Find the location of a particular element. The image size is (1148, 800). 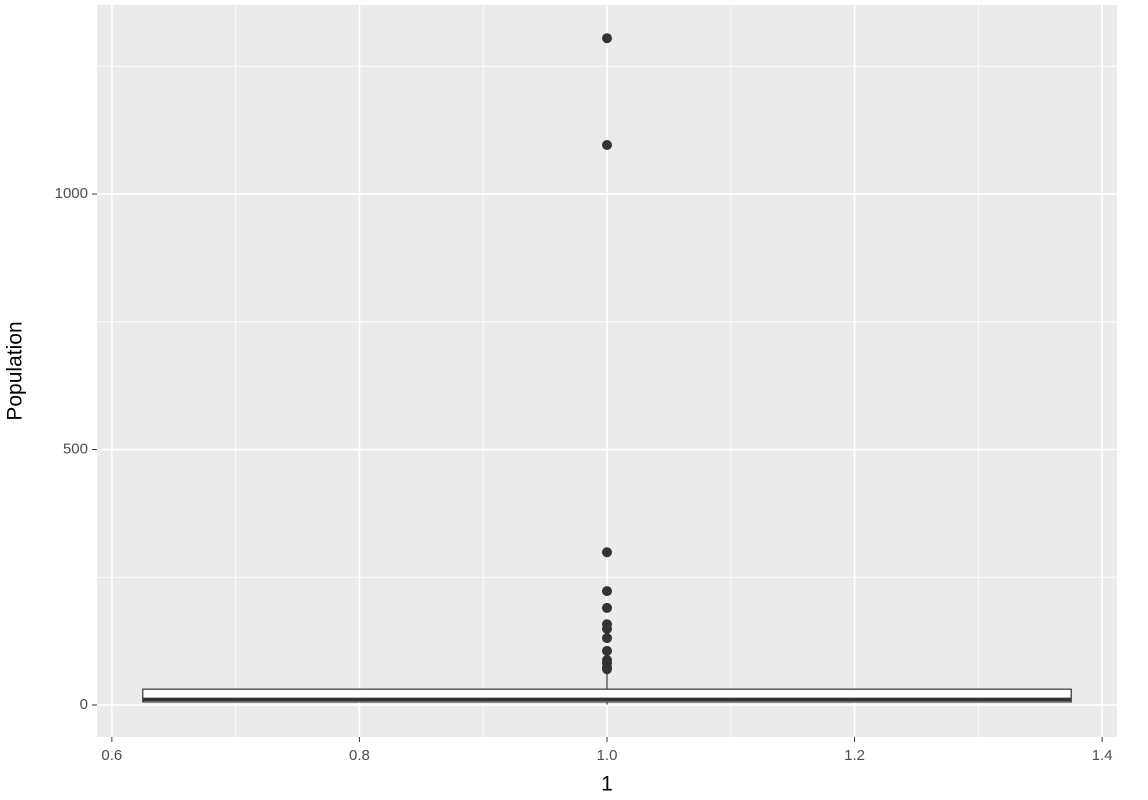

x-tick-label: 0.8 is located at coordinates (359, 755).